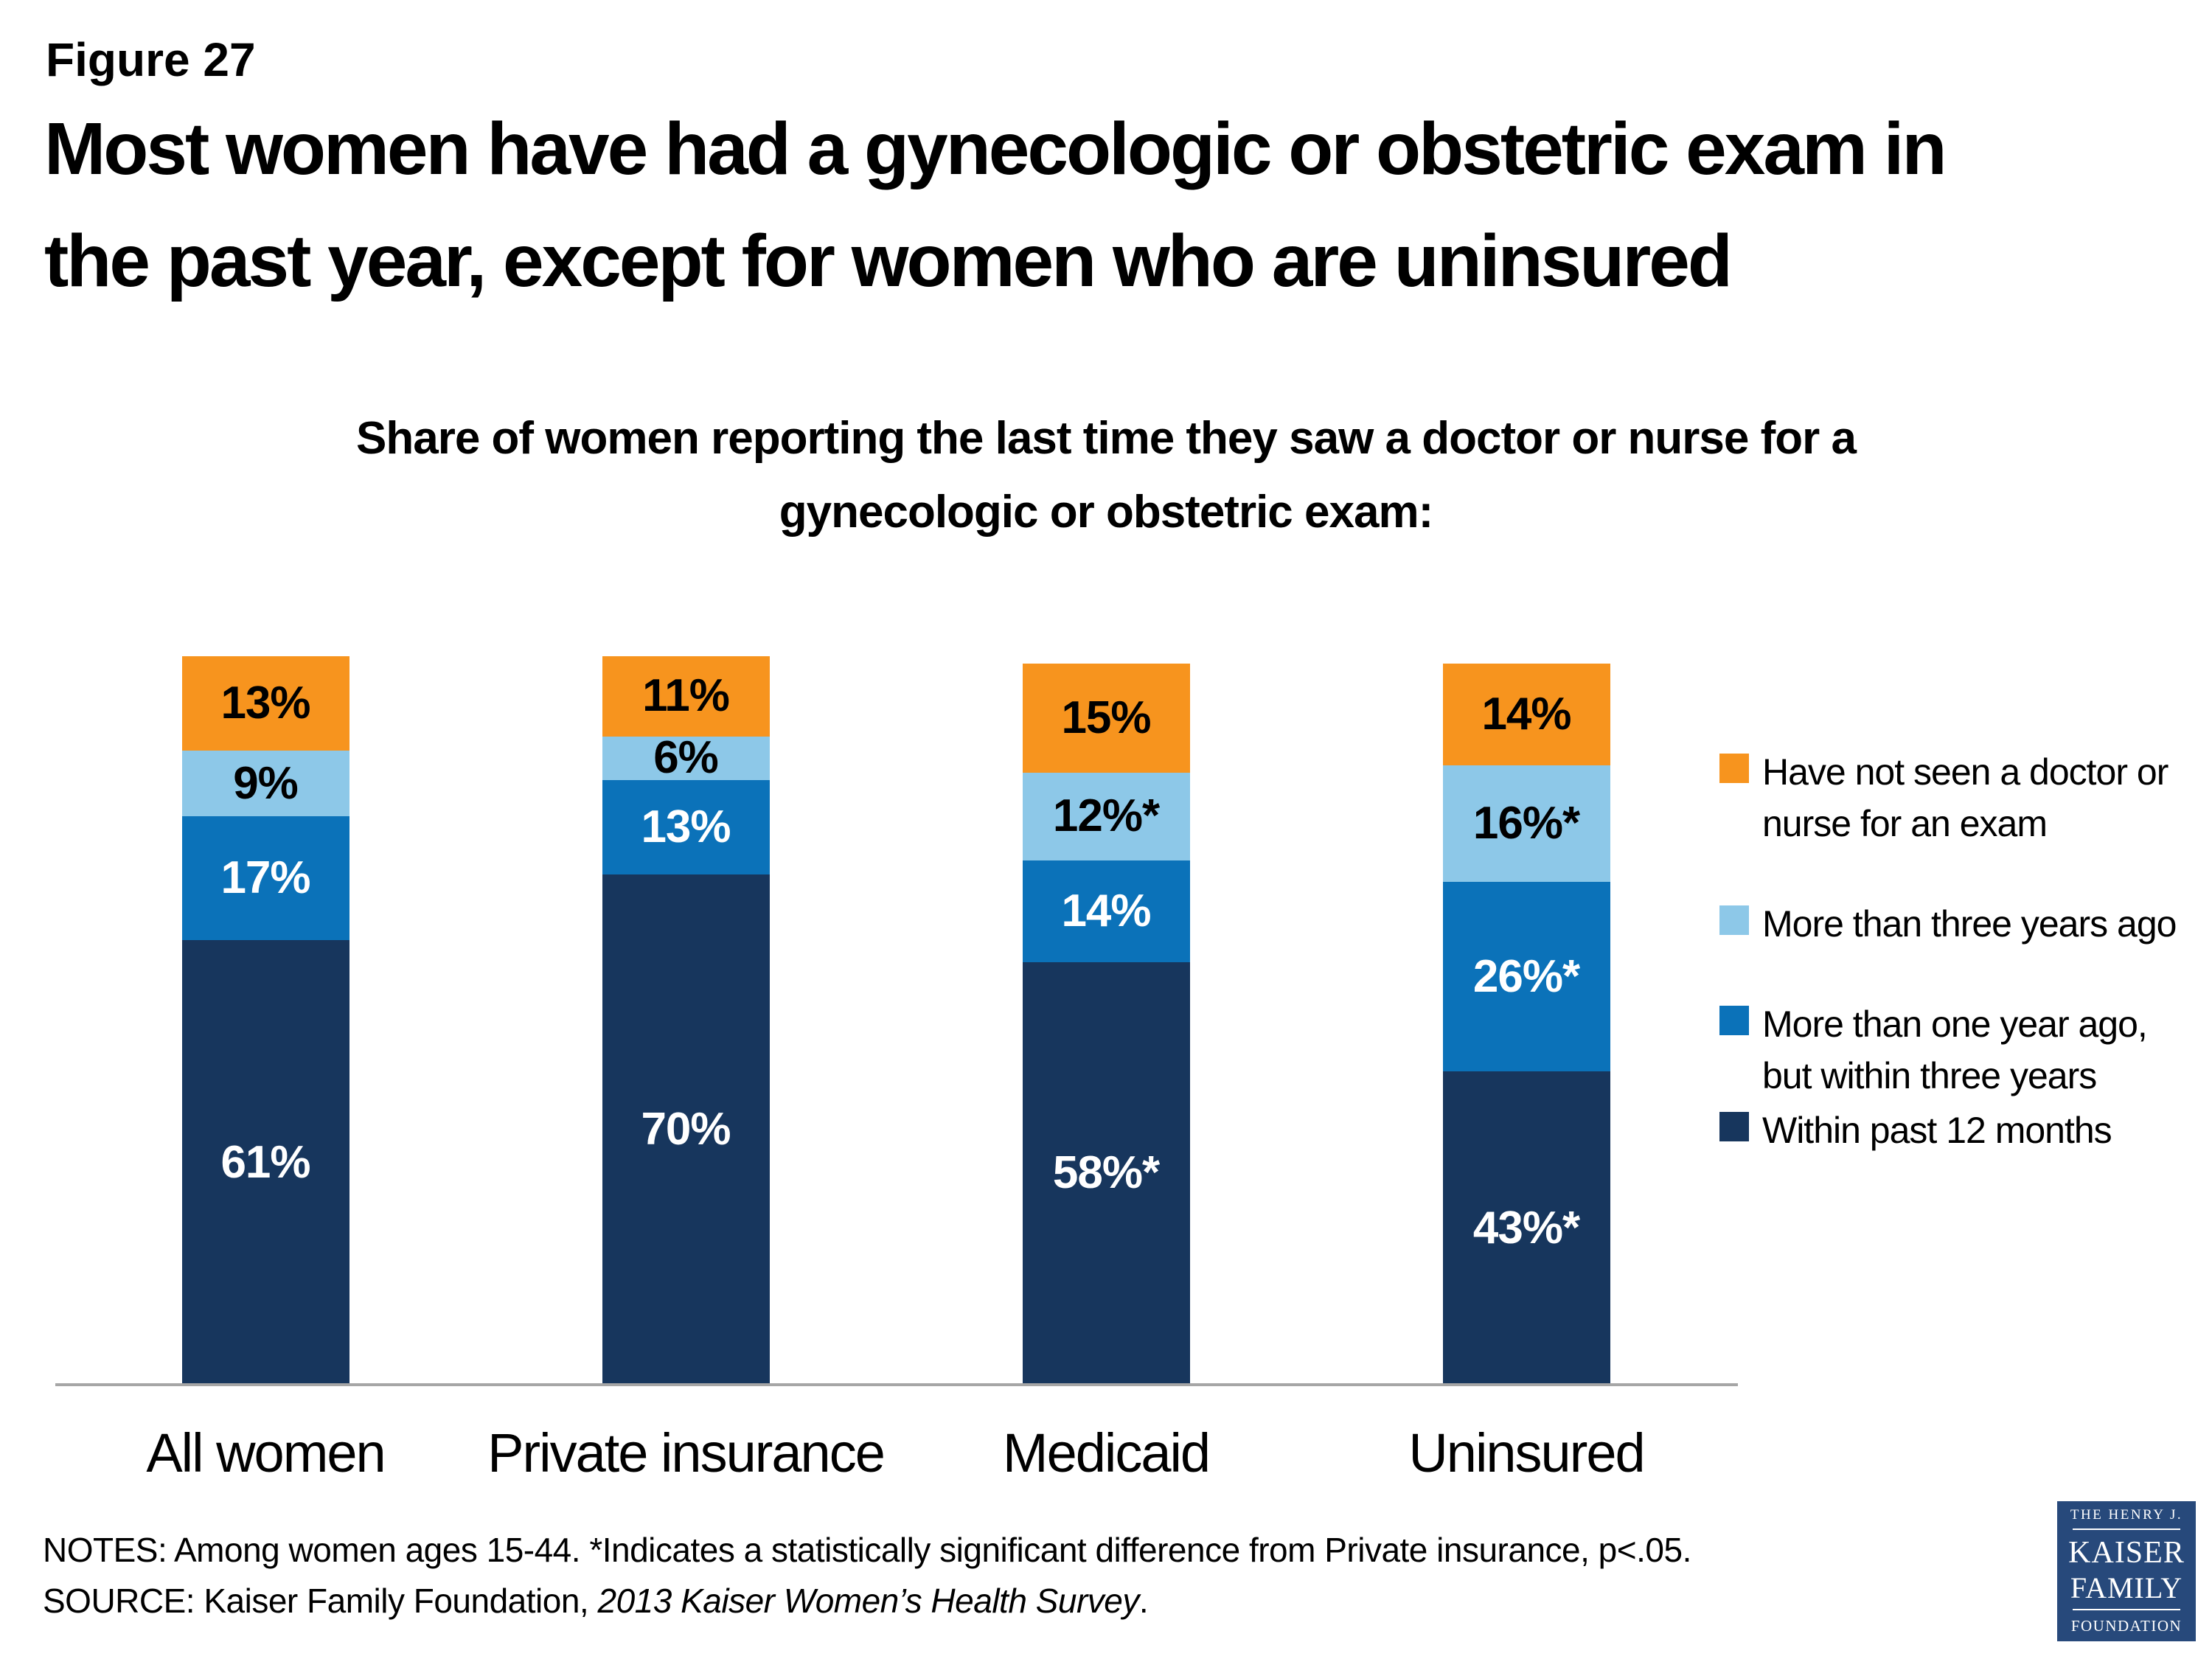 The height and width of the screenshot is (1659, 2212). I want to click on segment-within-past-12-months: 43%*, so click(1526, 1228).